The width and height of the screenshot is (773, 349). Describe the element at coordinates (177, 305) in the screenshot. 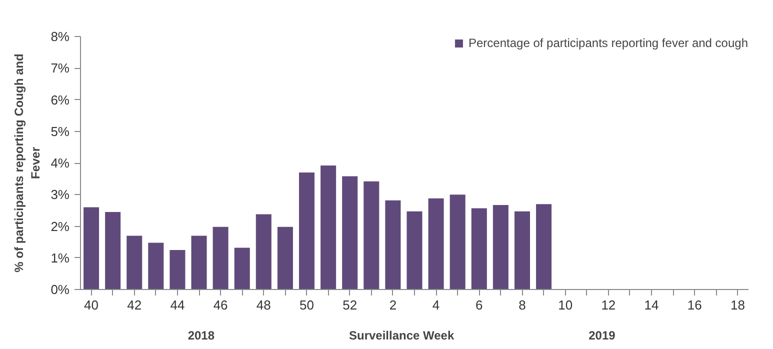

I see `x-tick-label: 44` at that location.